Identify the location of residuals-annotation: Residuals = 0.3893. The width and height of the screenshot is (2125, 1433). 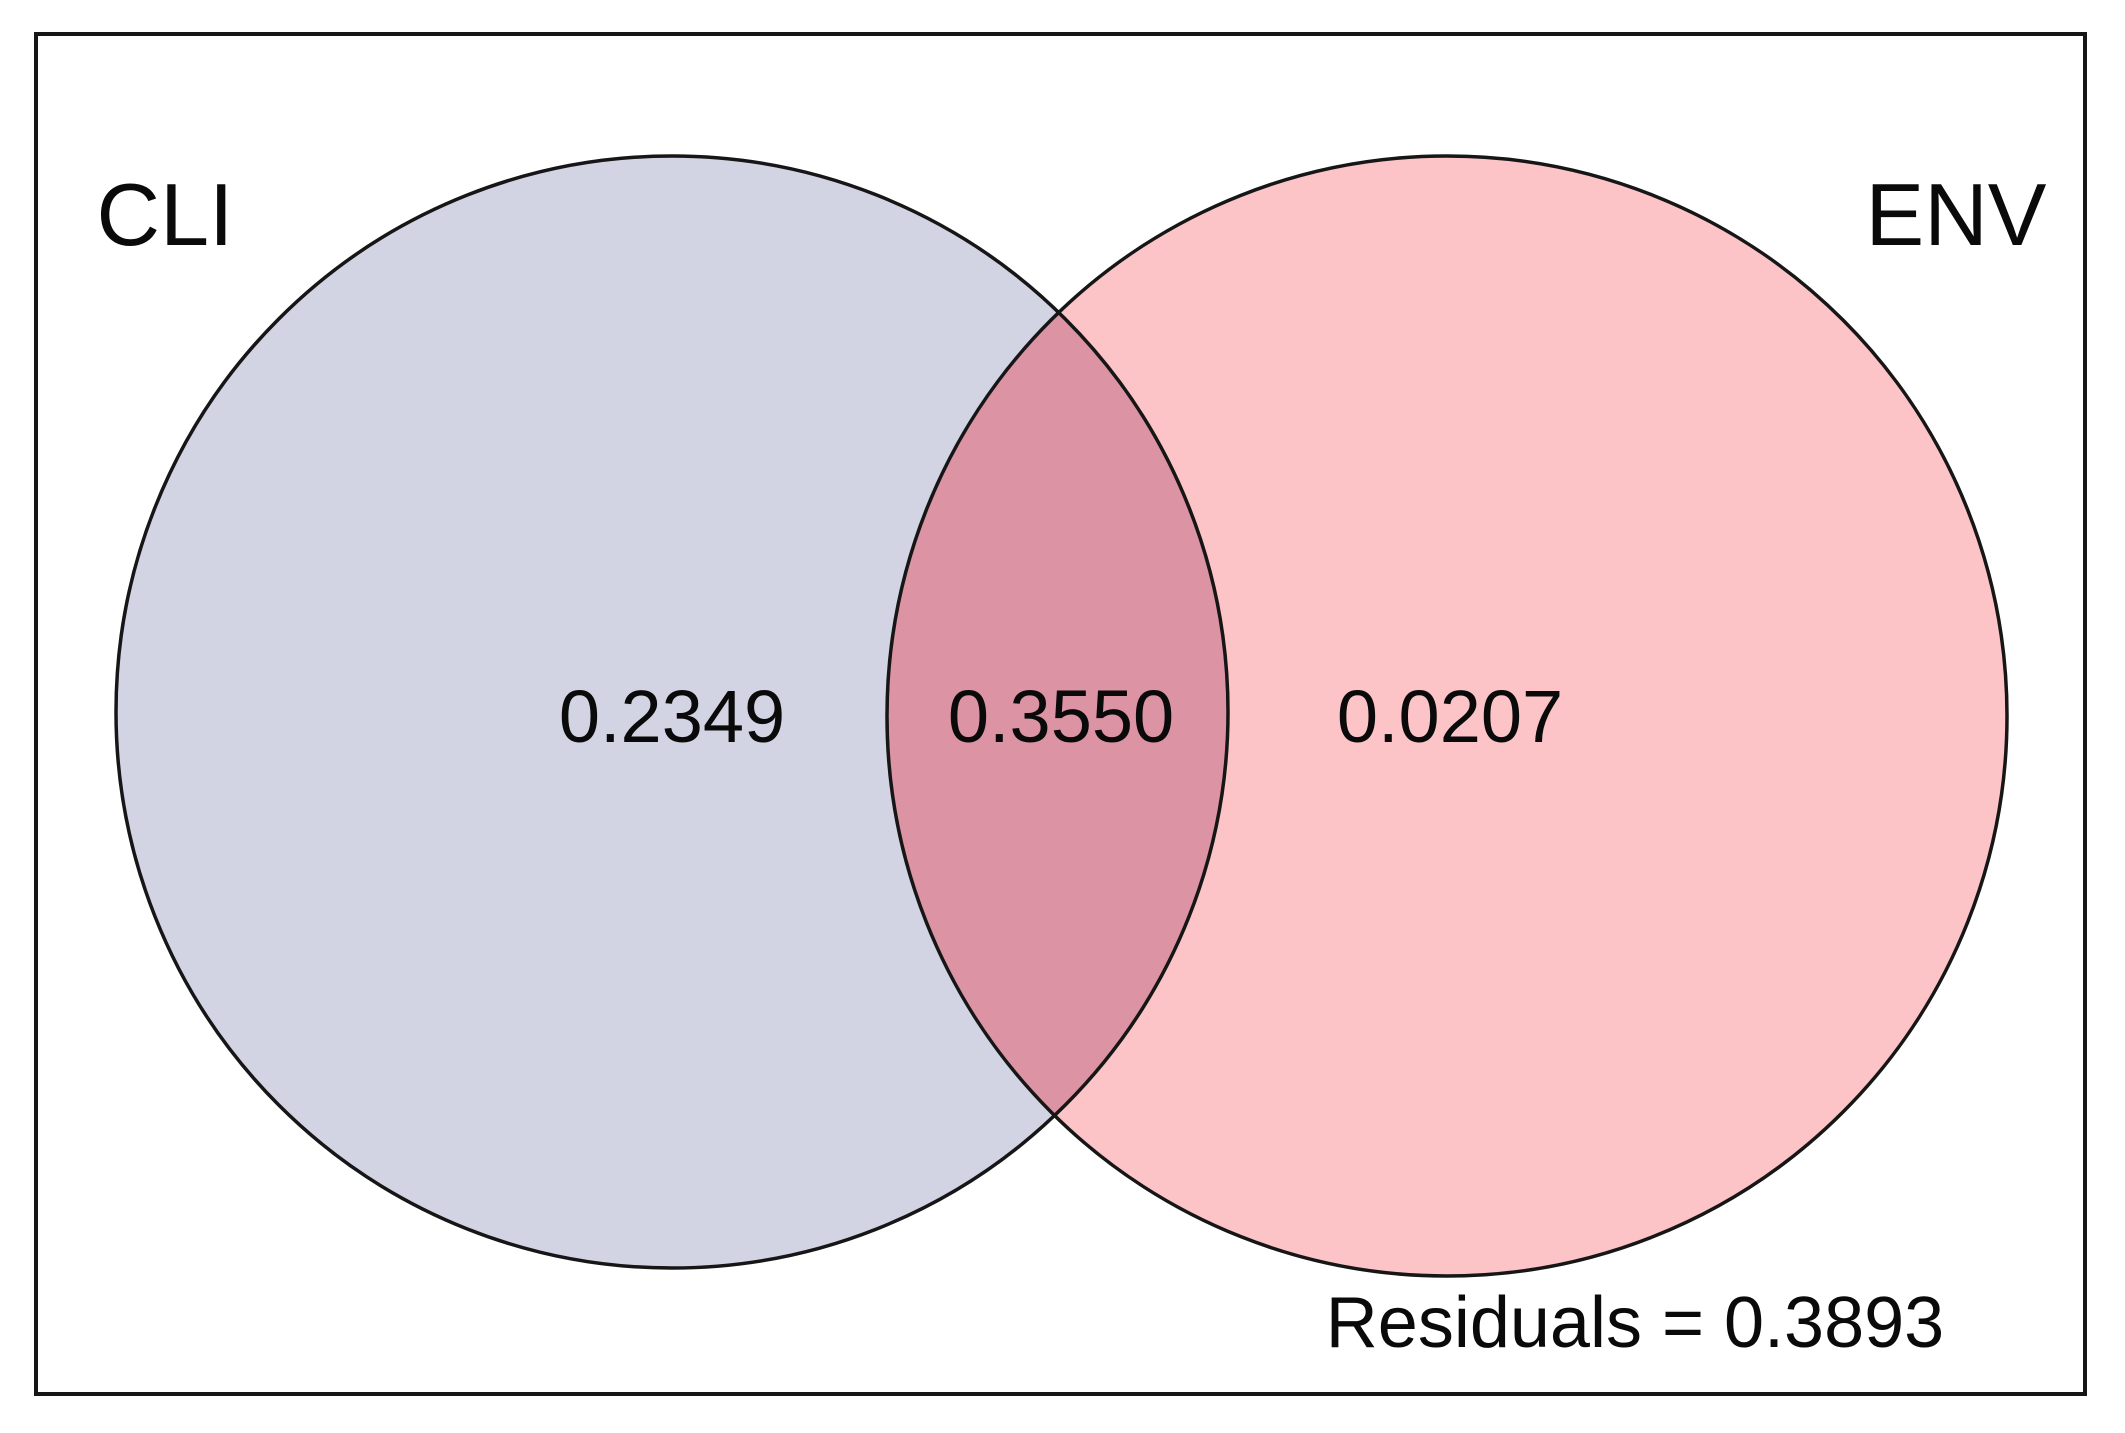
(1635, 1323).